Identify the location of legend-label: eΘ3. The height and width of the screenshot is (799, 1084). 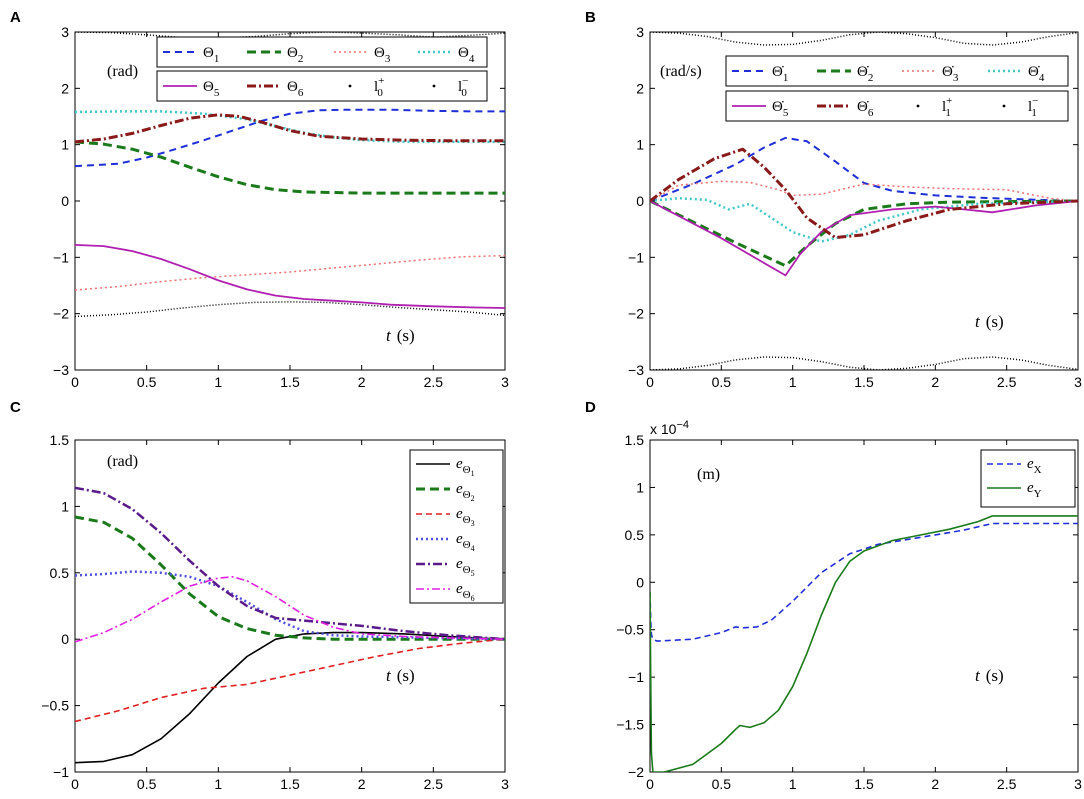
(465, 517).